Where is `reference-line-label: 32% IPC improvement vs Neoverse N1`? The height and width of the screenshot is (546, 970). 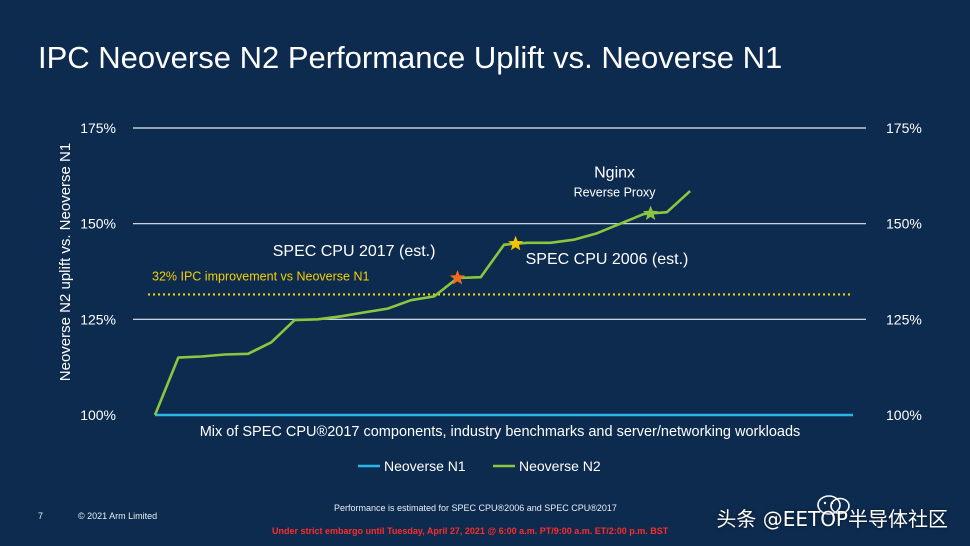 reference-line-label: 32% IPC improvement vs Neoverse N1 is located at coordinates (260, 276).